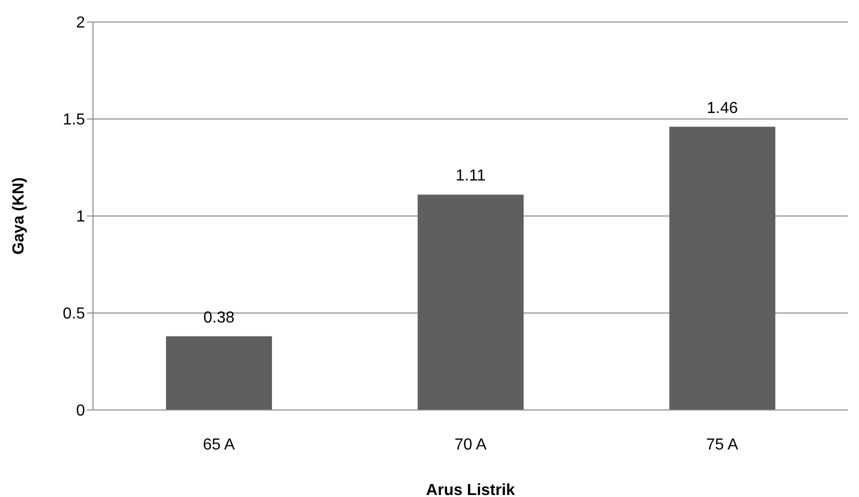  What do you see at coordinates (471, 176) in the screenshot?
I see `data-label: 1.11` at bounding box center [471, 176].